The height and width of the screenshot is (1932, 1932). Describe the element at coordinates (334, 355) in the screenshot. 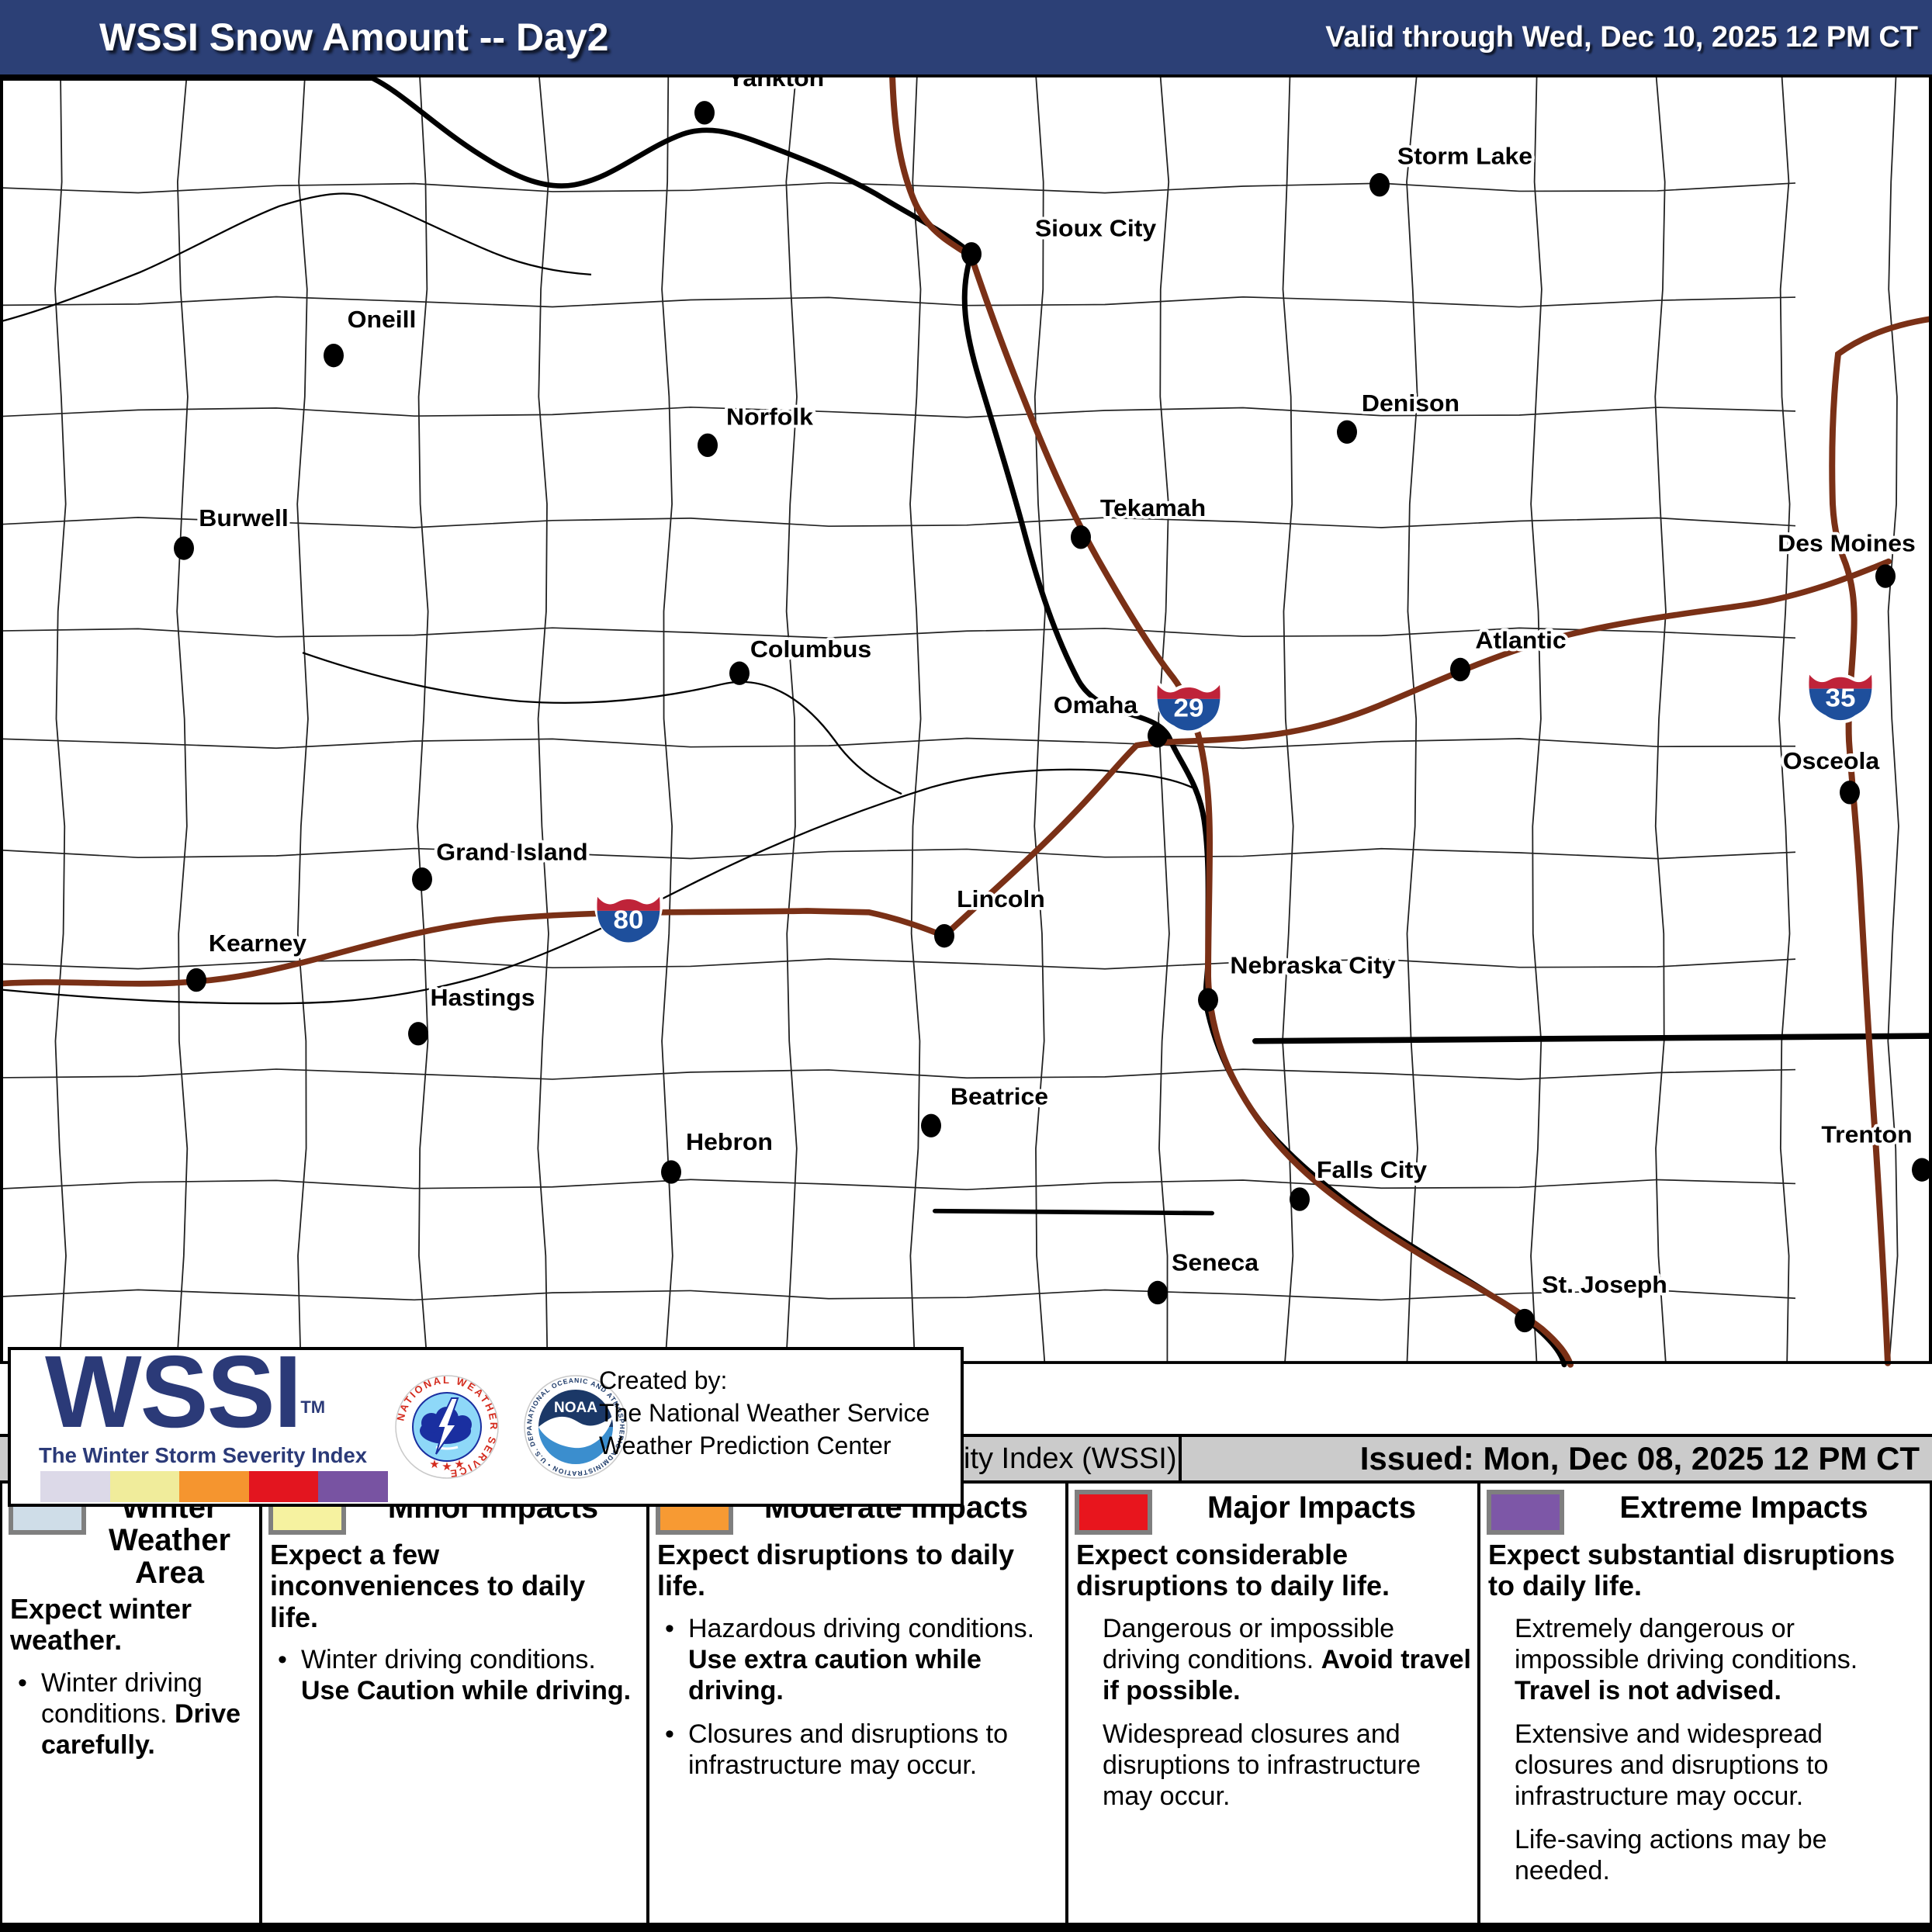

I see `city-dot-oneill` at that location.